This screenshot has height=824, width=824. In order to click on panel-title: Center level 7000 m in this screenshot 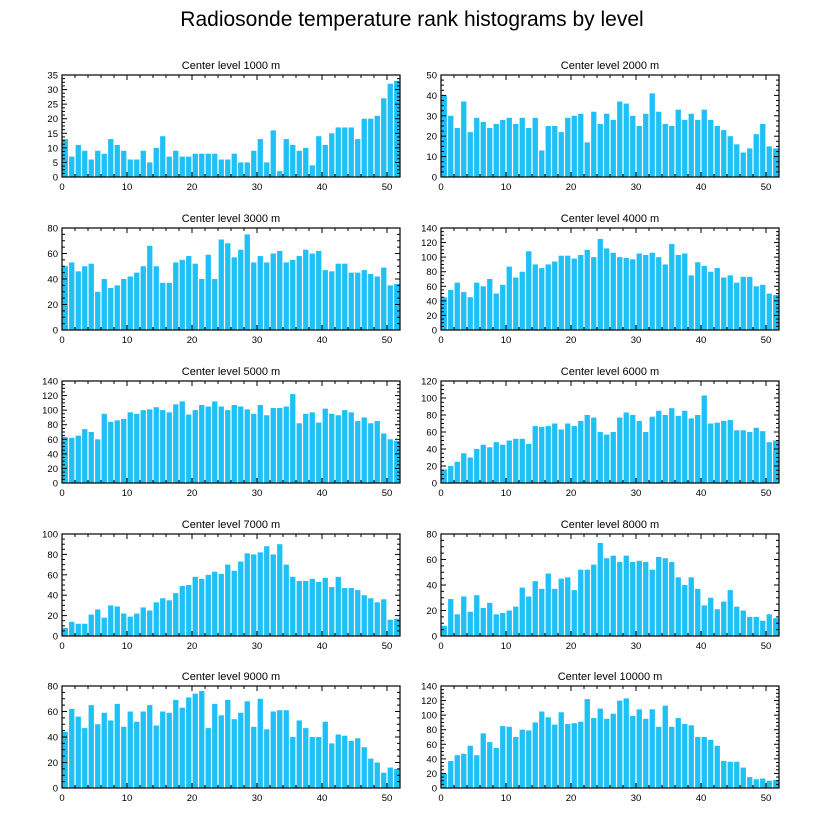, I will do `click(231, 525)`.